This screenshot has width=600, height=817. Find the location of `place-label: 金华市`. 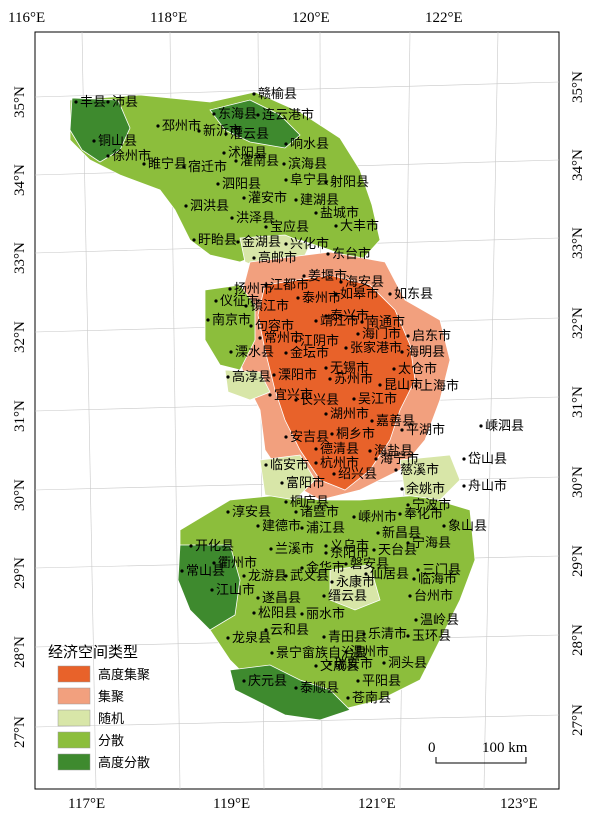

place-label: 金华市 is located at coordinates (325, 568).